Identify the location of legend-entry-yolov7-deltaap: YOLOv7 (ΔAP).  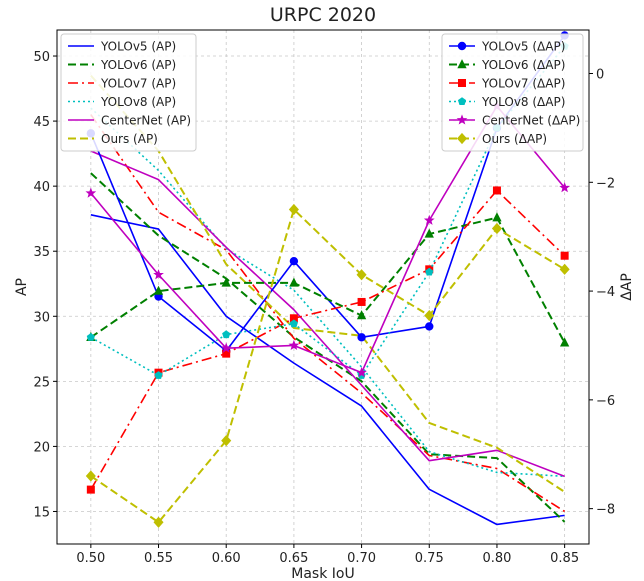
(507, 84).